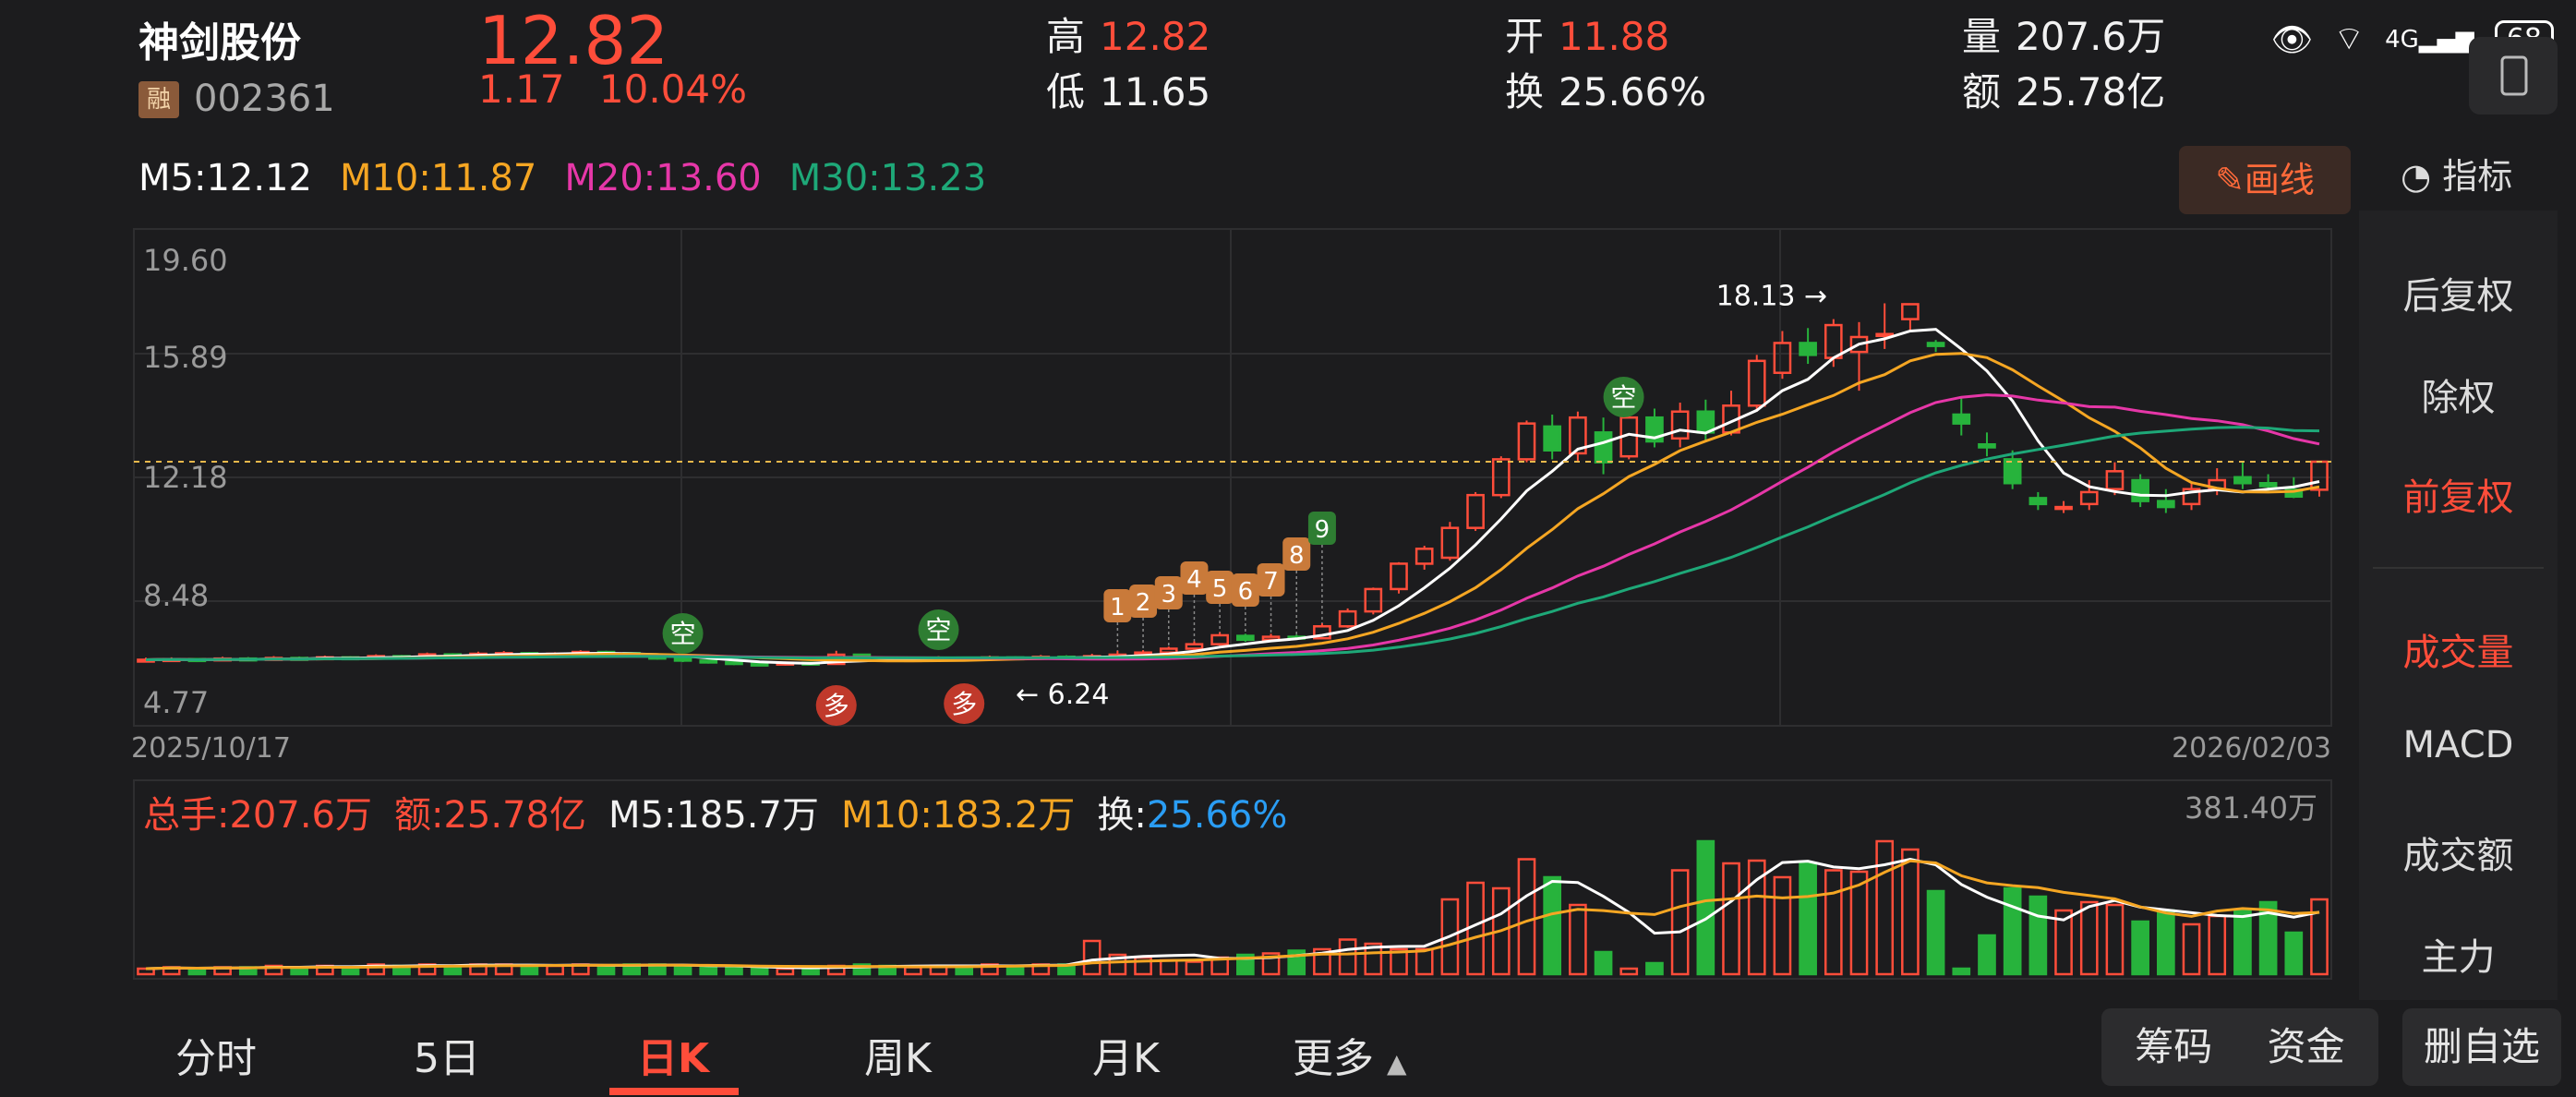  What do you see at coordinates (2458, 856) in the screenshot?
I see `option-amount: 成交额` at bounding box center [2458, 856].